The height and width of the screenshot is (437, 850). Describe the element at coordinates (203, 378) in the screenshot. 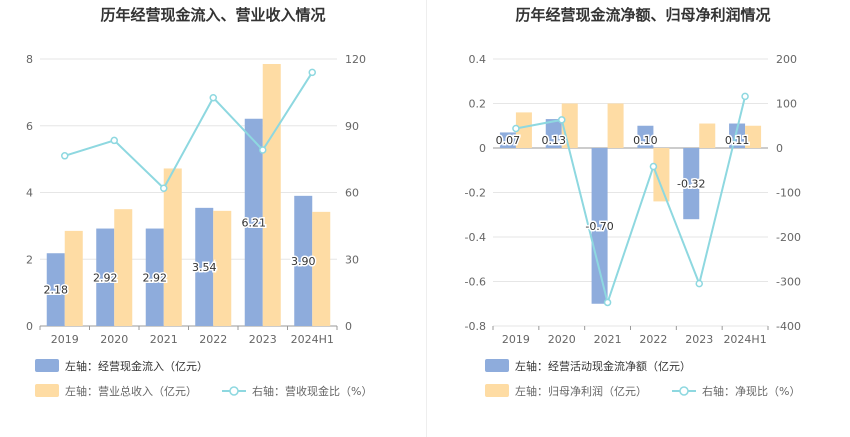

I see `legend: 左轴：经营现金流入（亿元） 左轴：营业总收入（亿元） 右轴：营收现金比（%）` at that location.